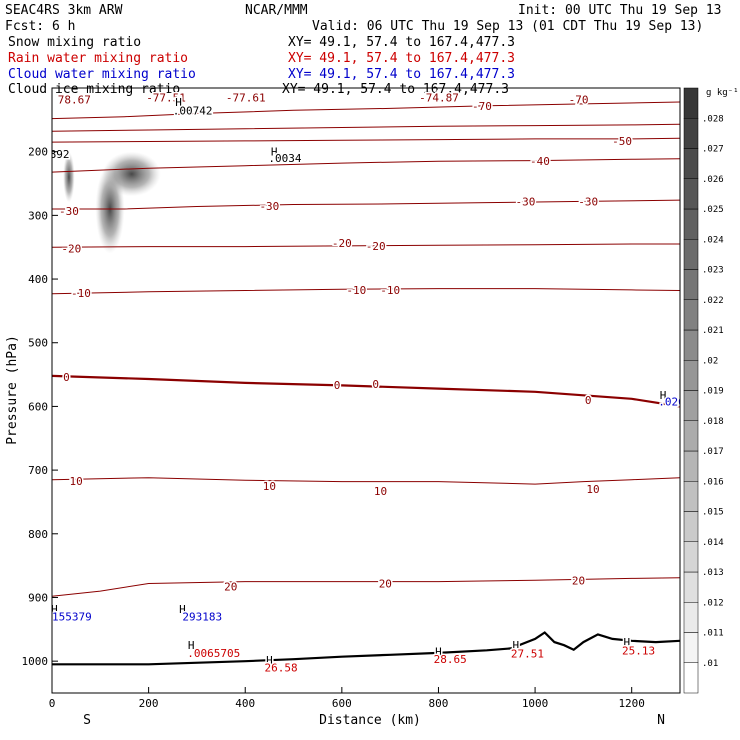 The image size is (740, 740). What do you see at coordinates (213, 653) in the screenshot?
I see `max-value-4: .0065705` at bounding box center [213, 653].